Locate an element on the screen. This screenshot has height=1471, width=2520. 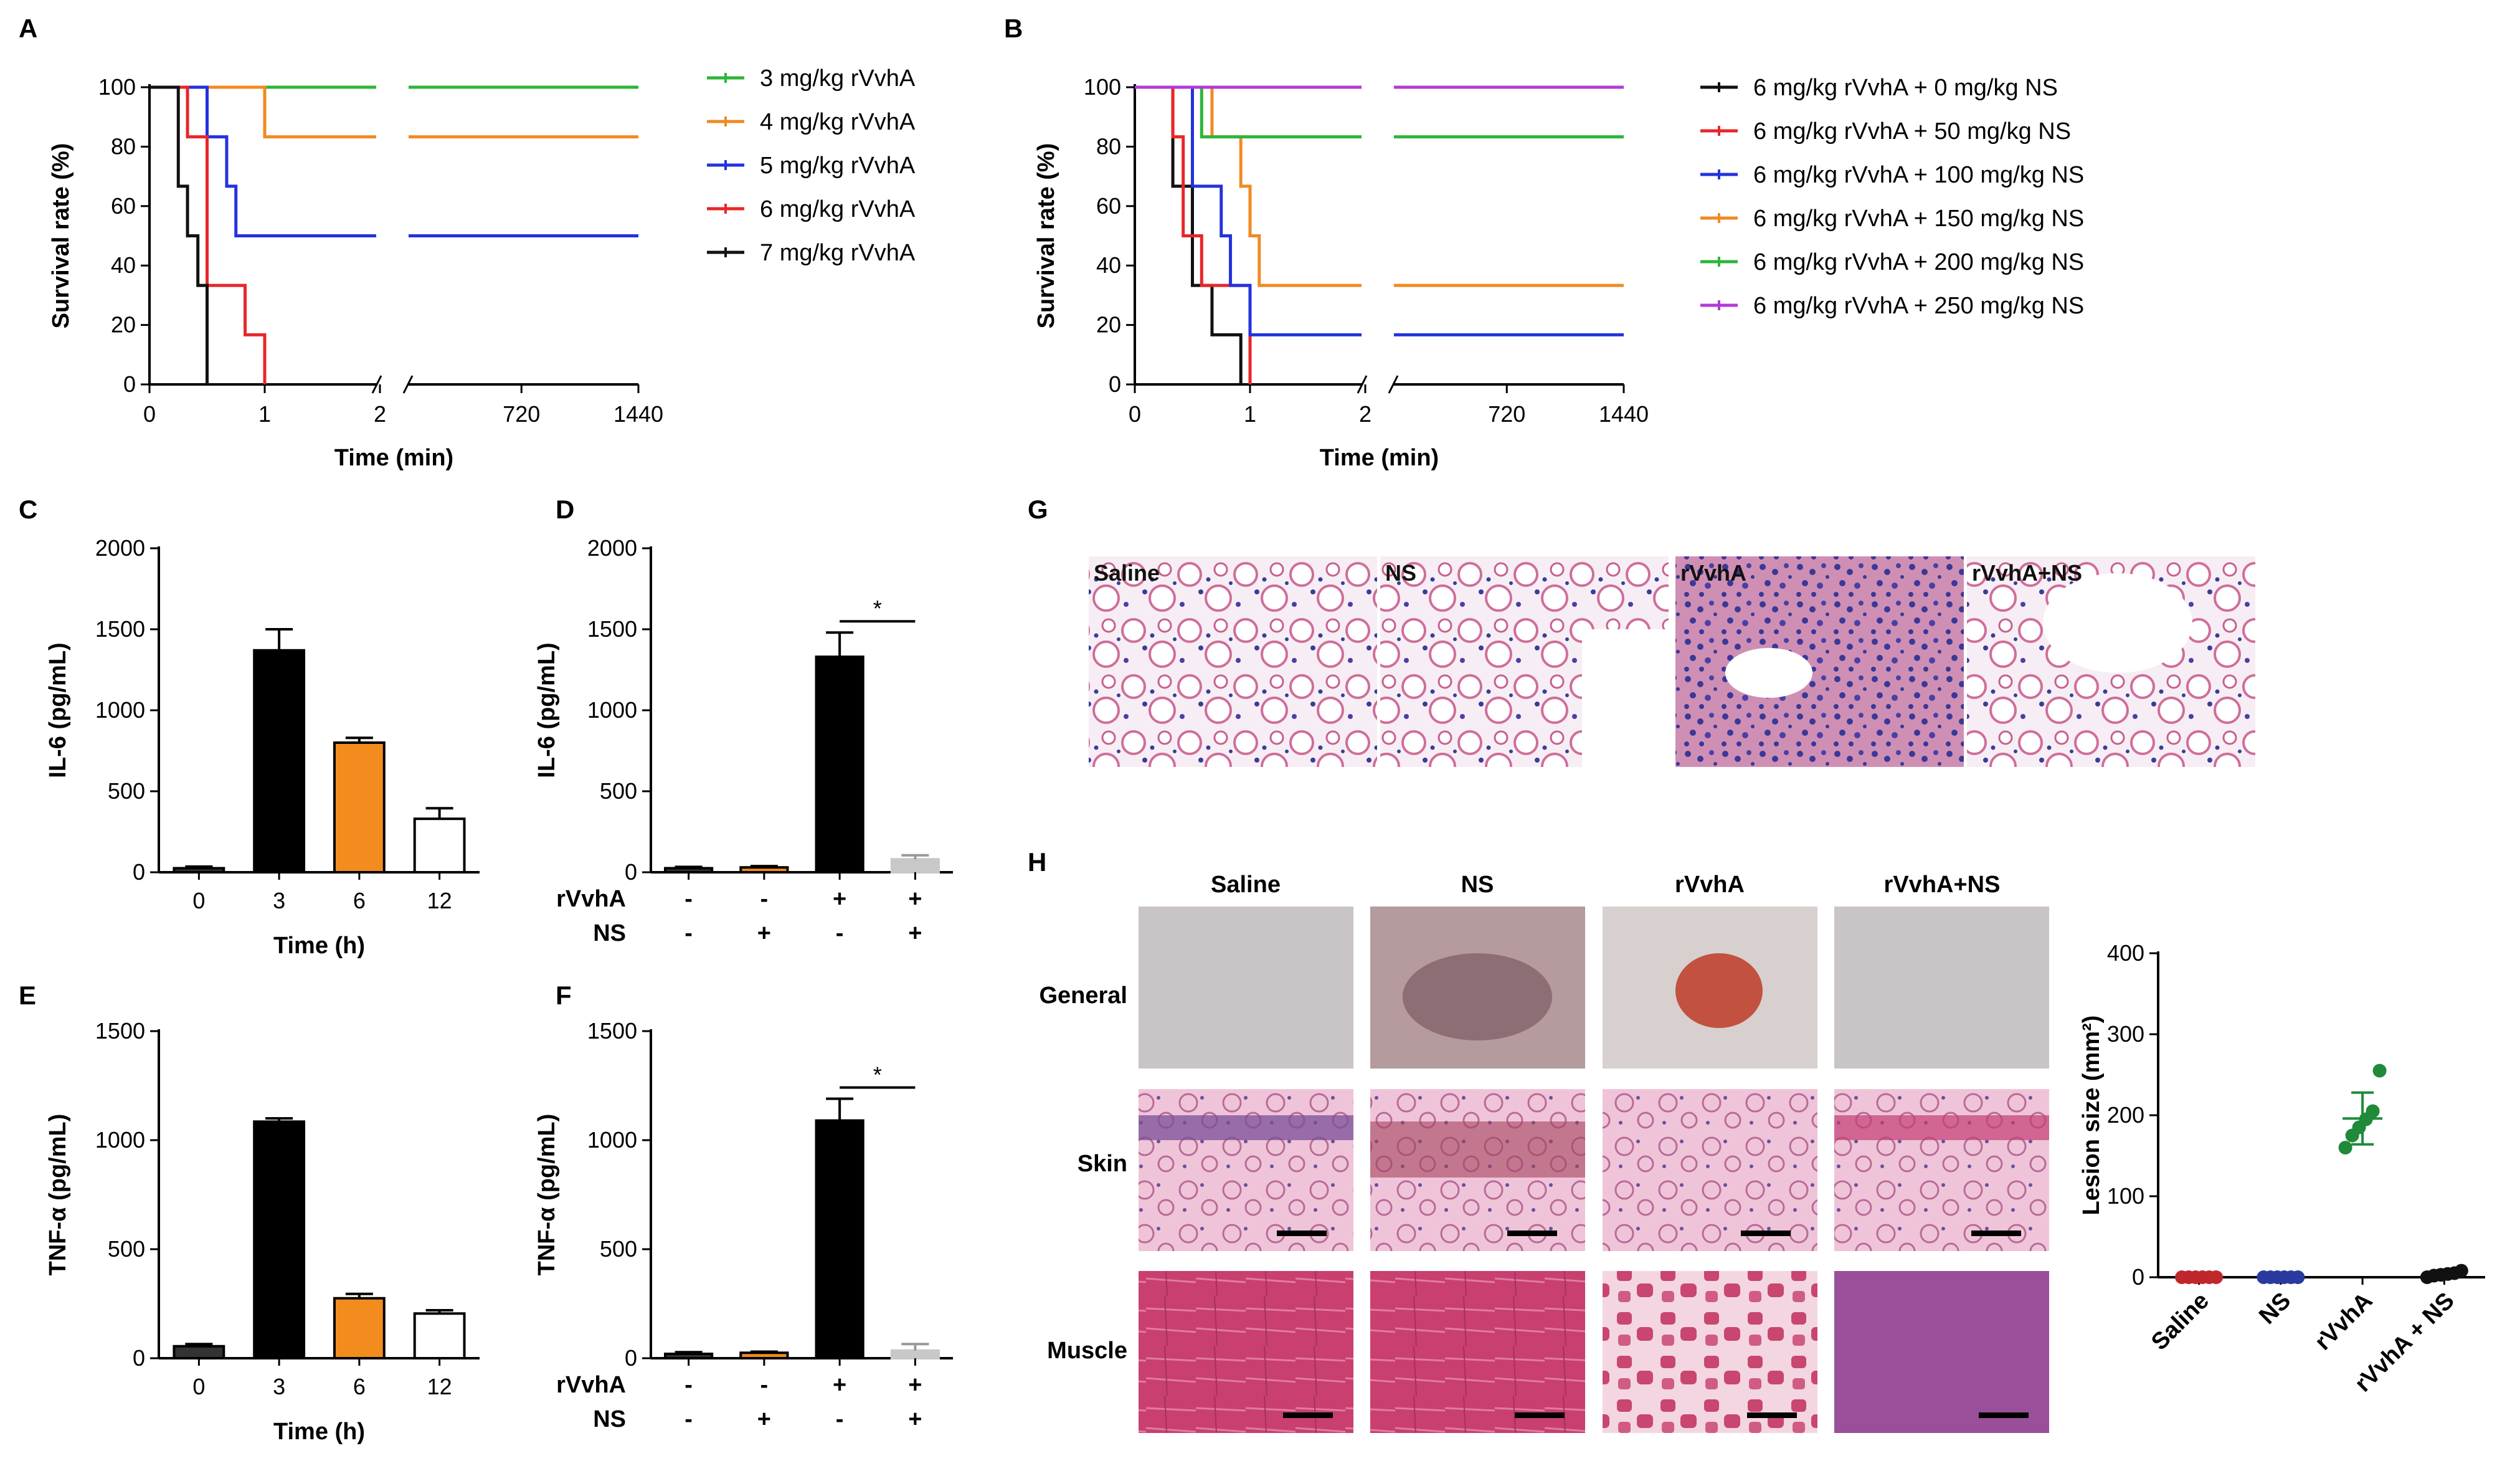
photo-muscle-saline is located at coordinates (1246, 1352).